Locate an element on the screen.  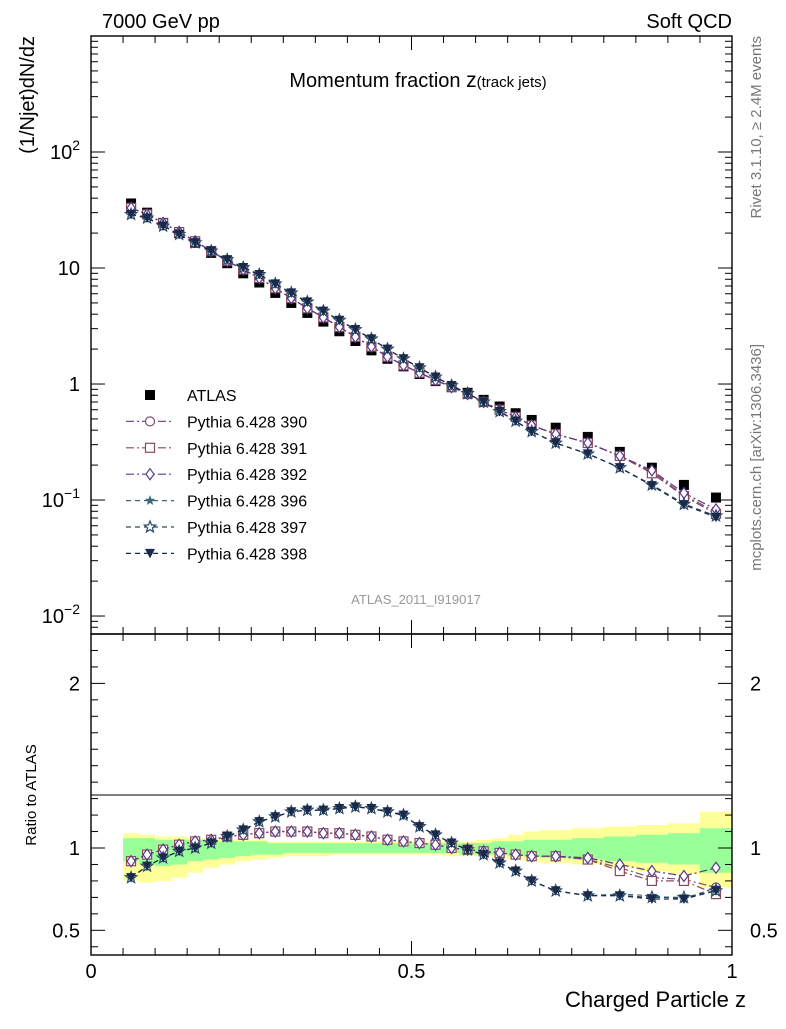
main-y-tick-base: 1 is located at coordinates (74, 385).